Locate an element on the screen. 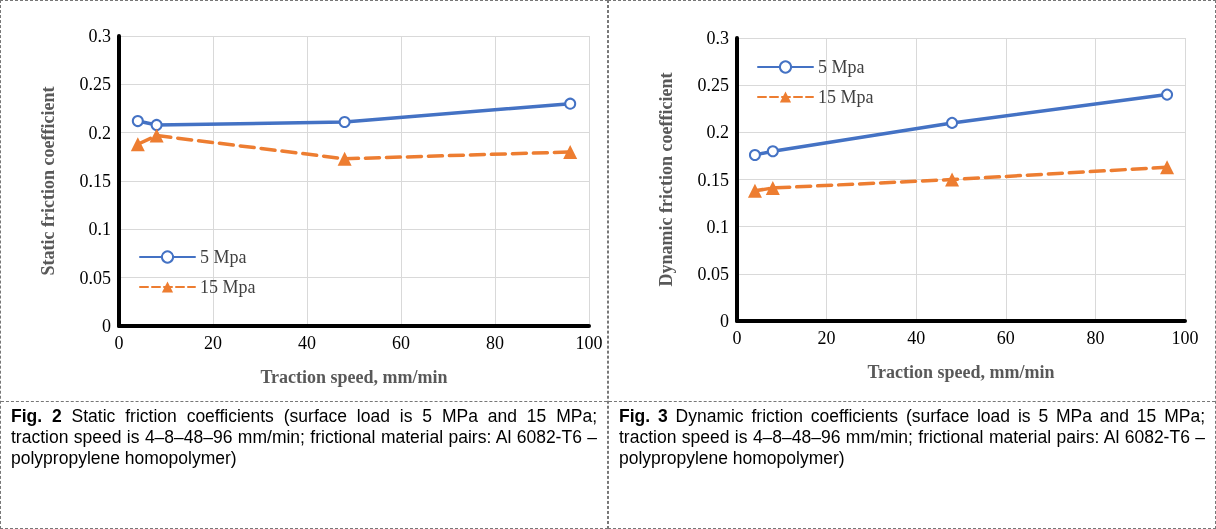  y-axis-title: Static friction coefficient is located at coordinates (48, 181).